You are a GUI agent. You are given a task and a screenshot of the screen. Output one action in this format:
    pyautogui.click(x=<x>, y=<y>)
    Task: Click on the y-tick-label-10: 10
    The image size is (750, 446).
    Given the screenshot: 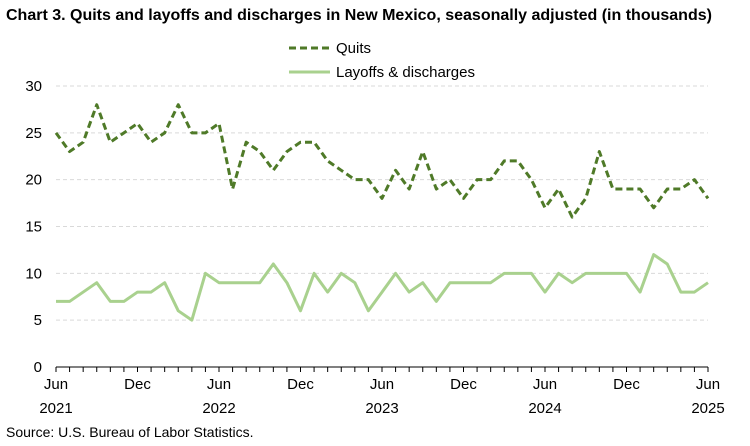 What is the action you would take?
    pyautogui.click(x=33, y=273)
    